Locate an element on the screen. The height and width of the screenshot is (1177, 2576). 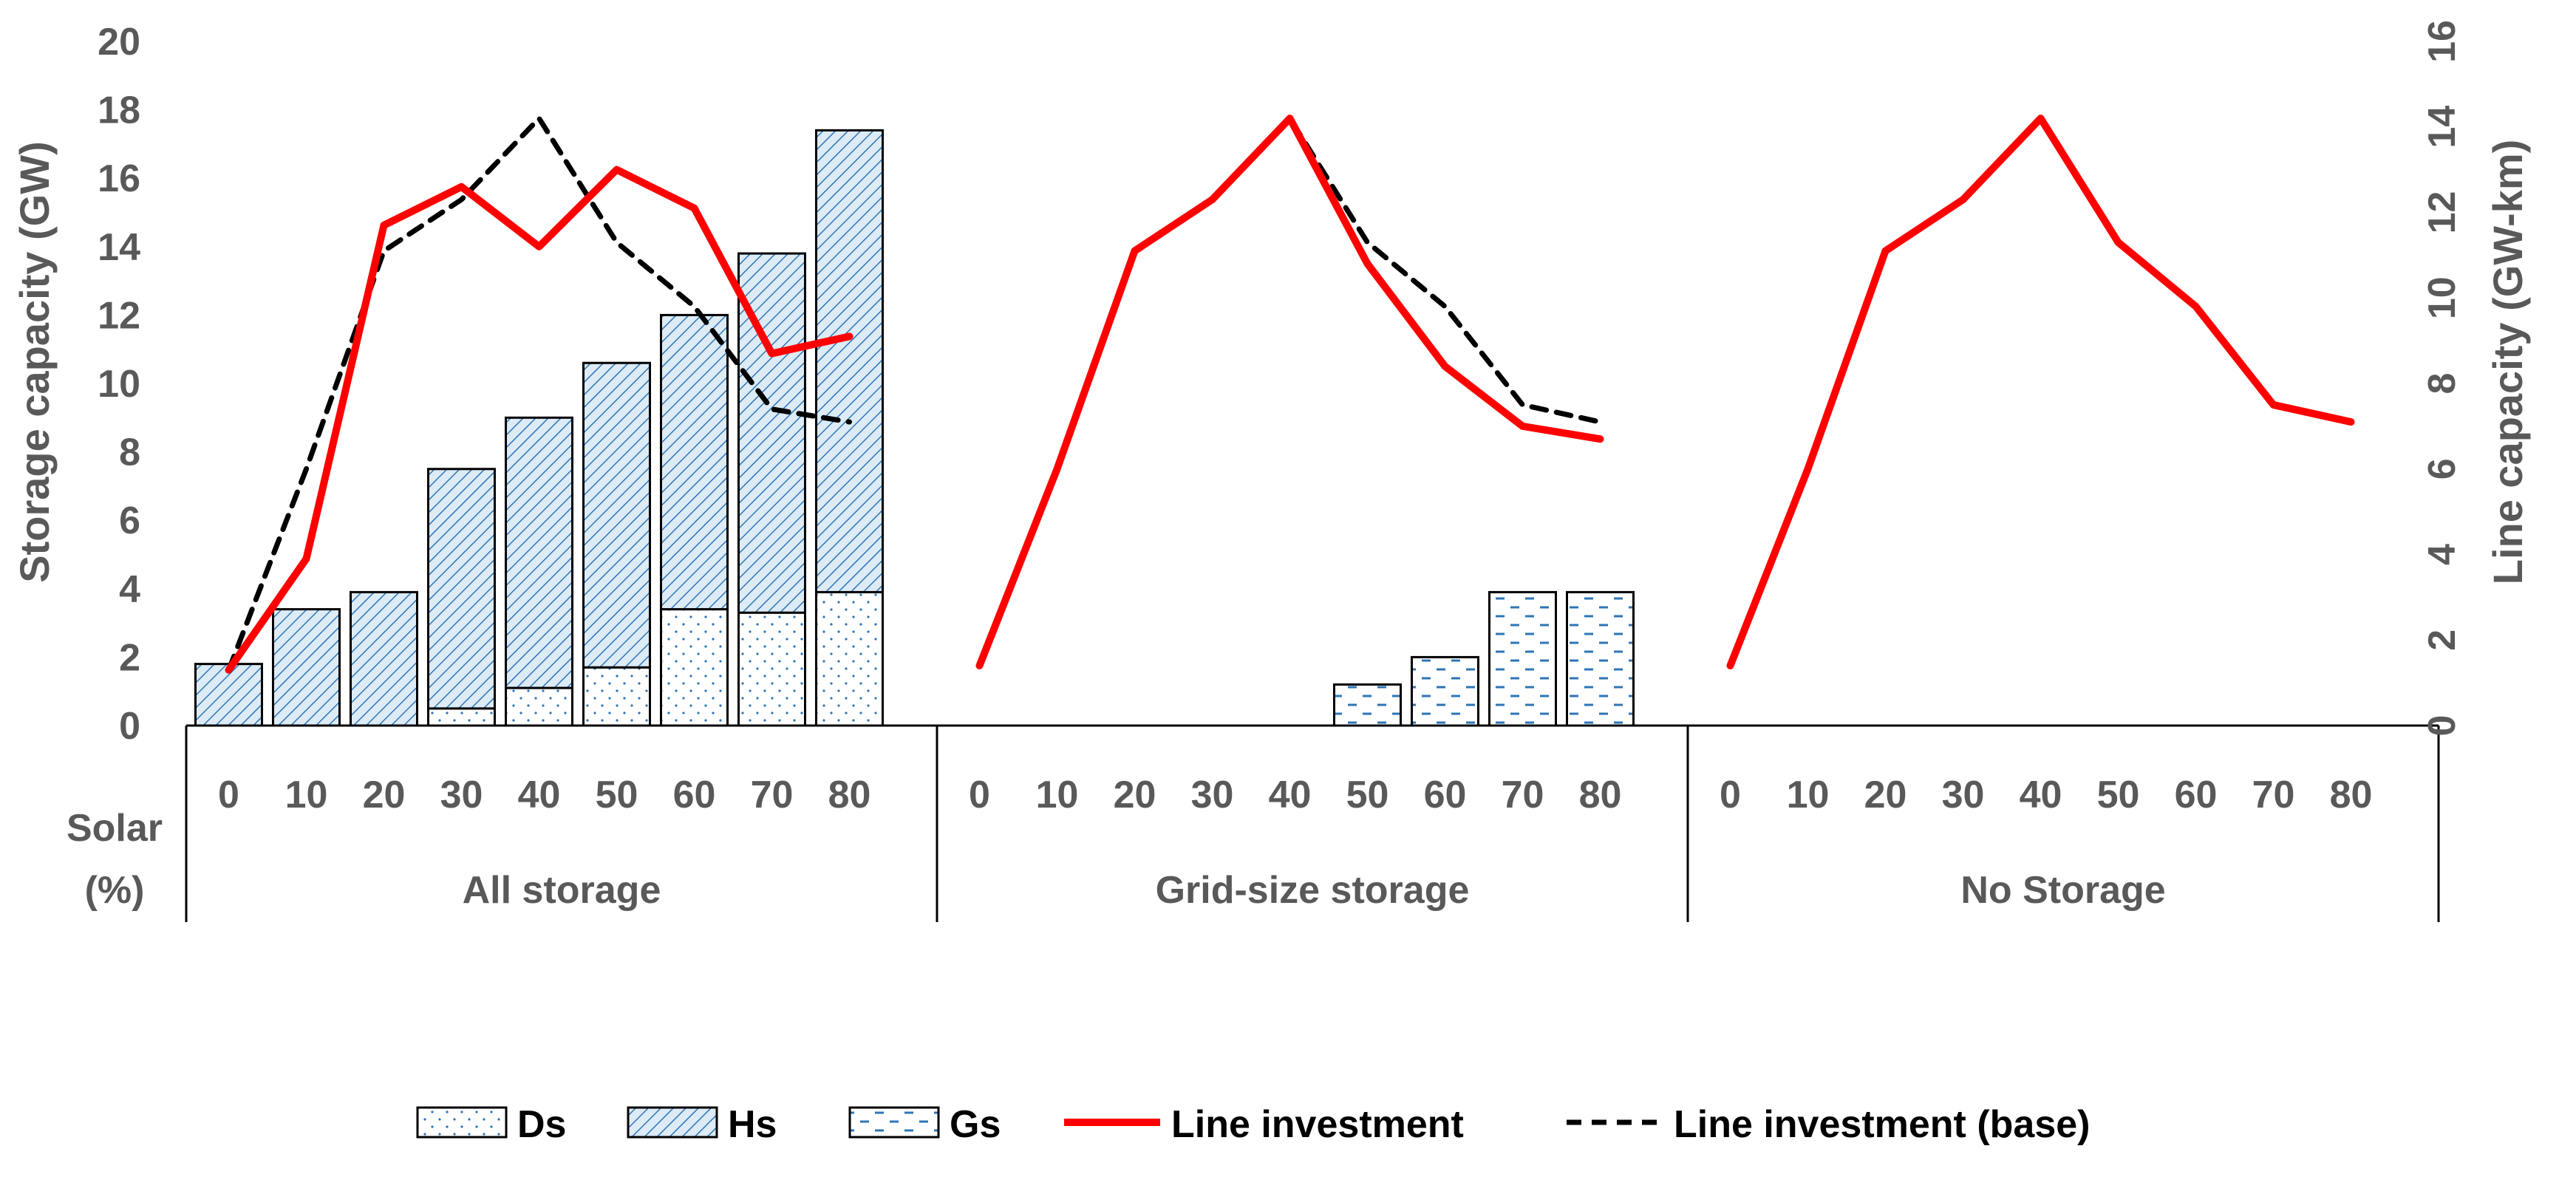
series-line-investment-all-storage is located at coordinates (539, 420).